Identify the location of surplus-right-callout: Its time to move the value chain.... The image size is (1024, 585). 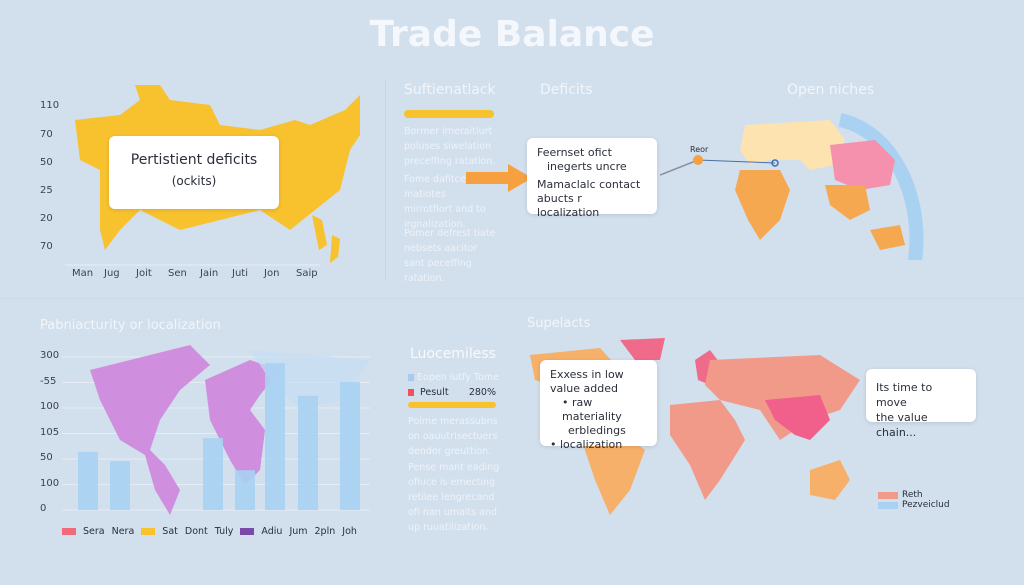
(921, 404).